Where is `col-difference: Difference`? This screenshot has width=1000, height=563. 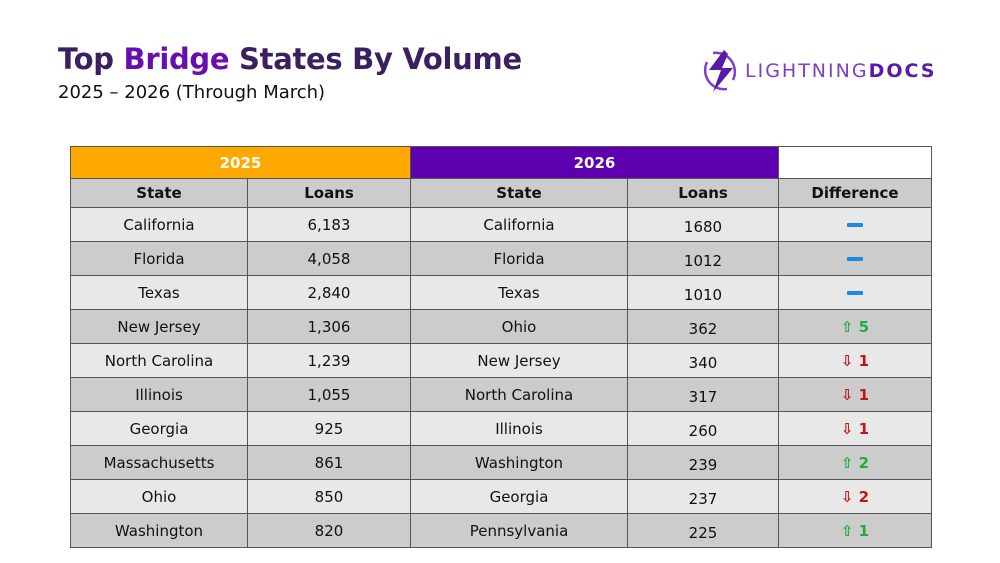 col-difference: Difference is located at coordinates (855, 193).